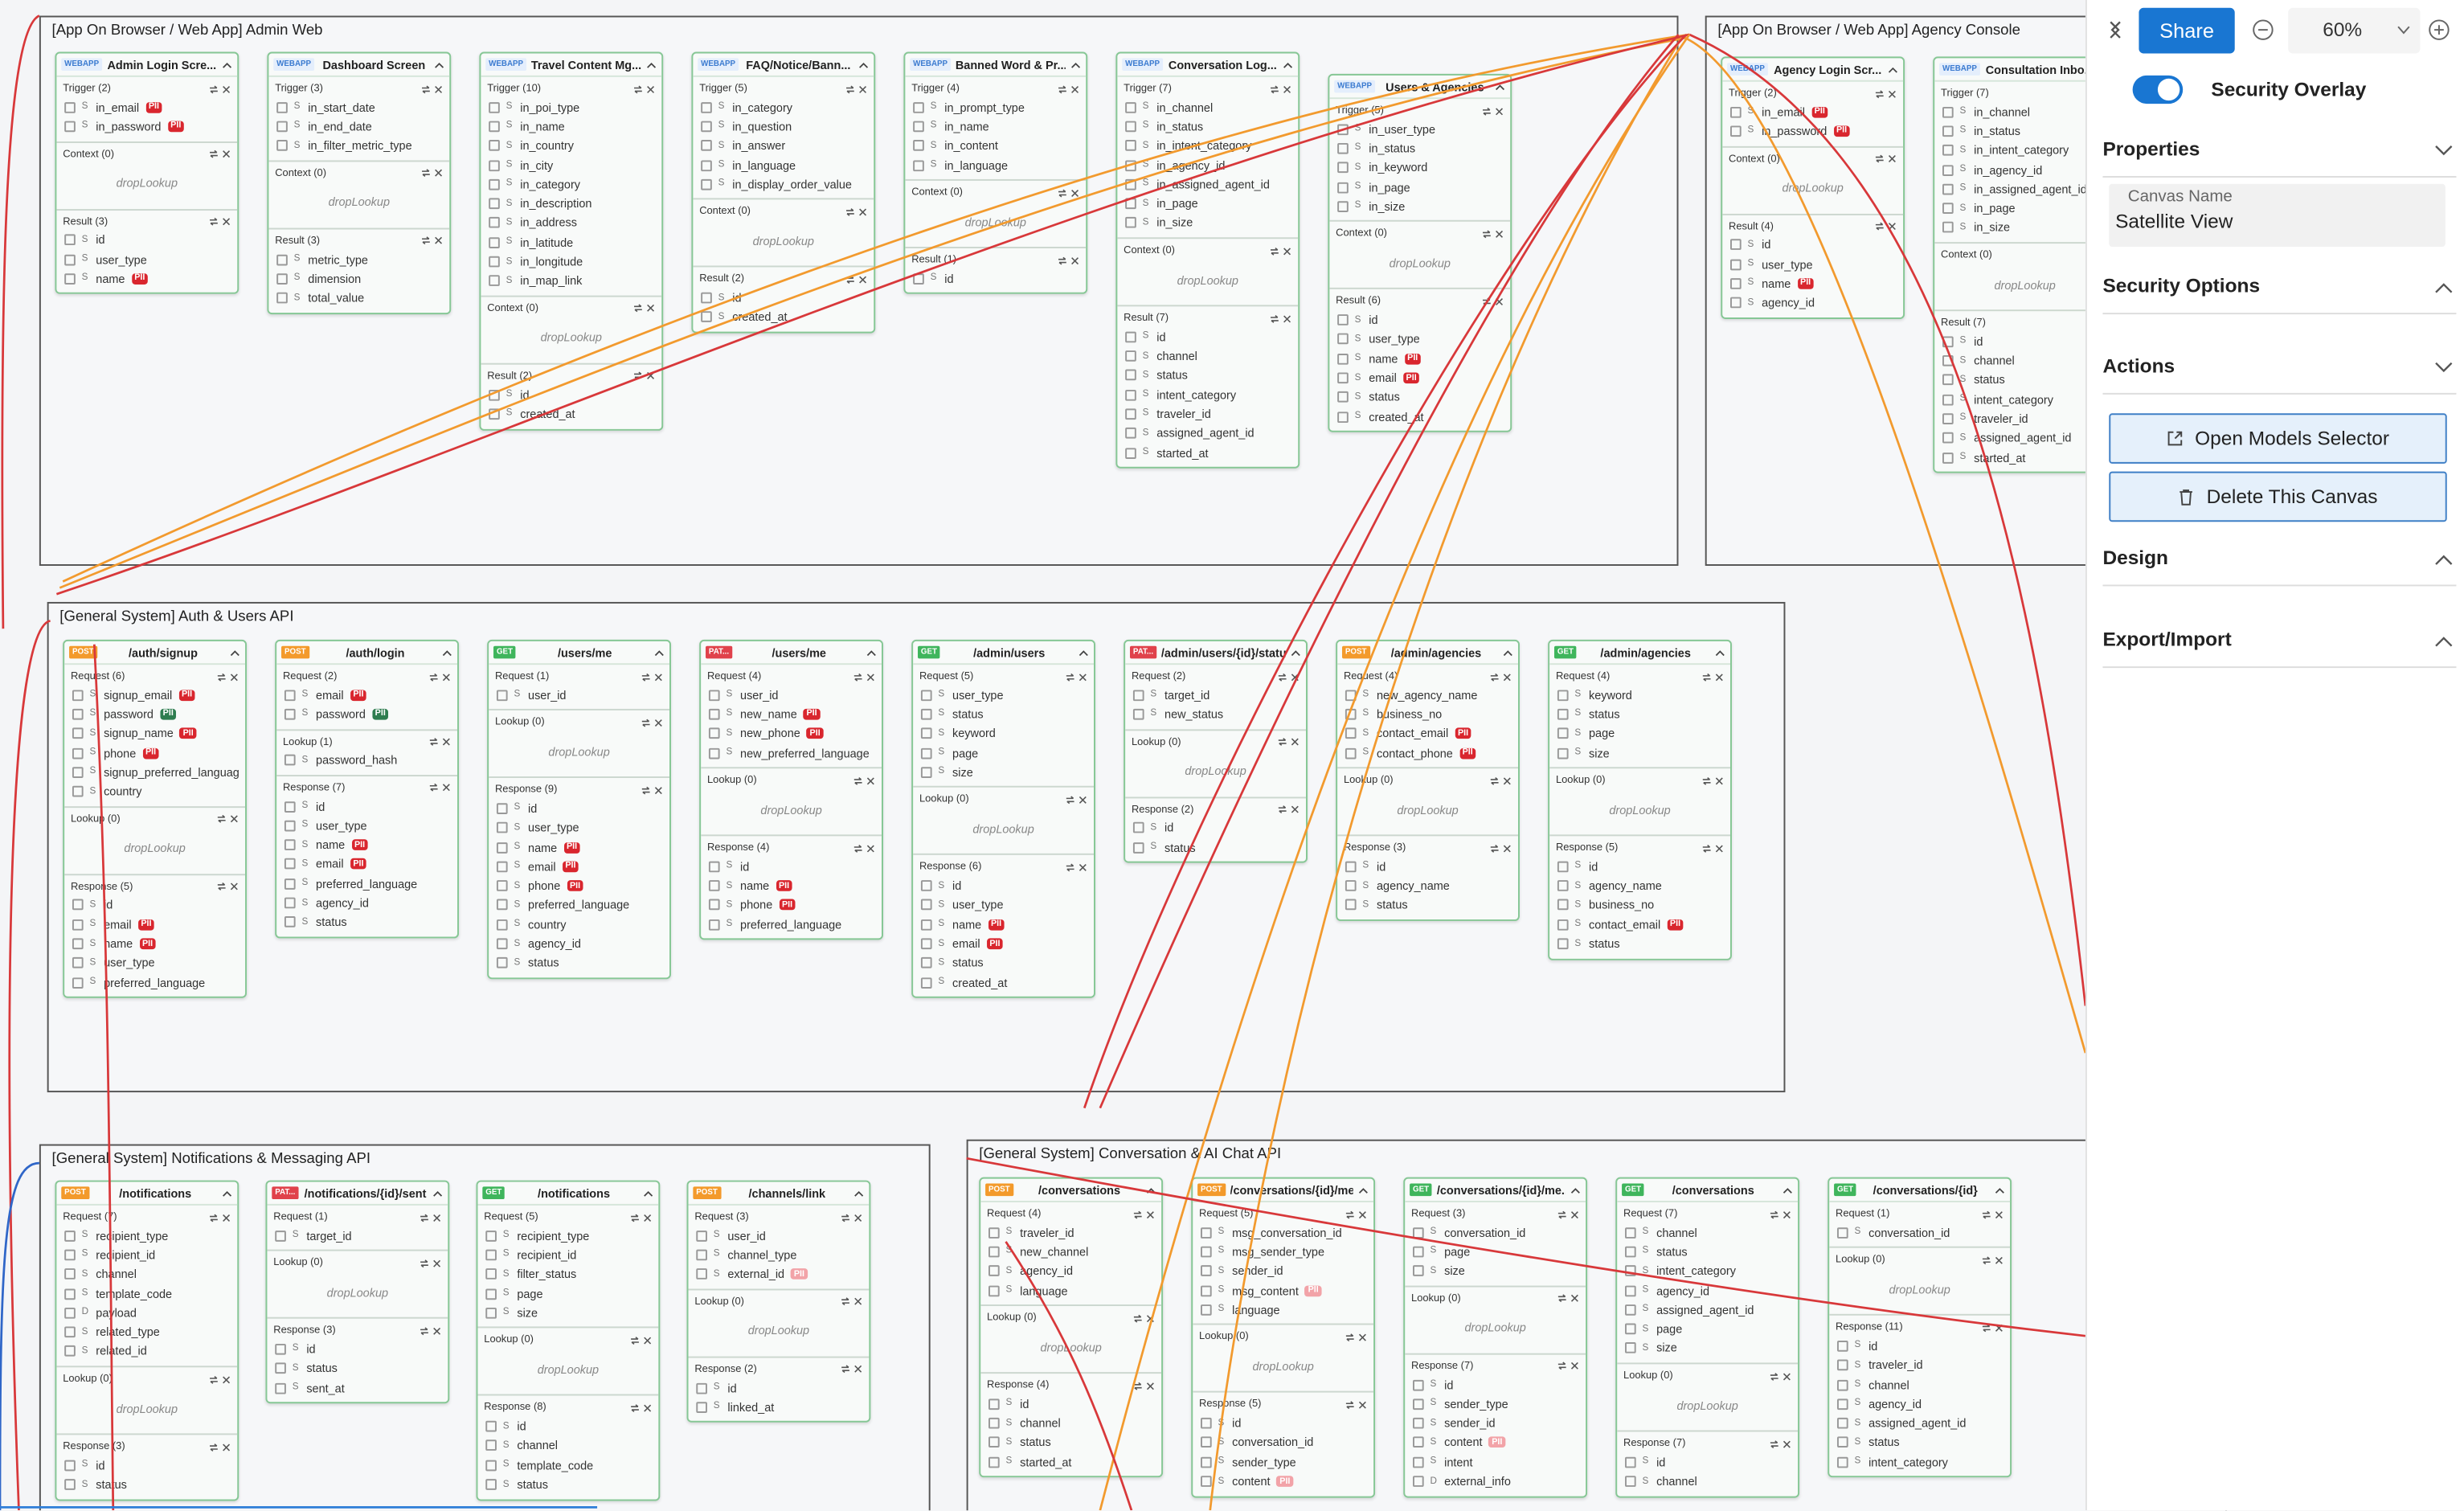 The image size is (2464, 1511). I want to click on section-header: Properties, so click(2279, 158).